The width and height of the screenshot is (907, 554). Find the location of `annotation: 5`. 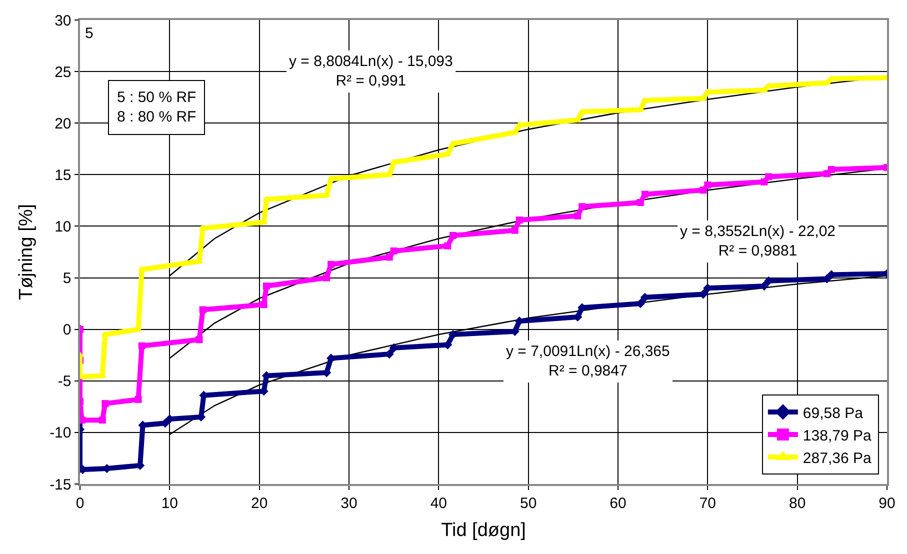

annotation: 5 is located at coordinates (89, 33).